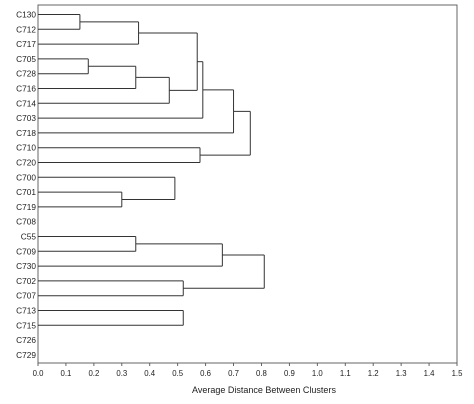 The height and width of the screenshot is (404, 474). I want to click on leaf-label: C703, so click(26, 118).